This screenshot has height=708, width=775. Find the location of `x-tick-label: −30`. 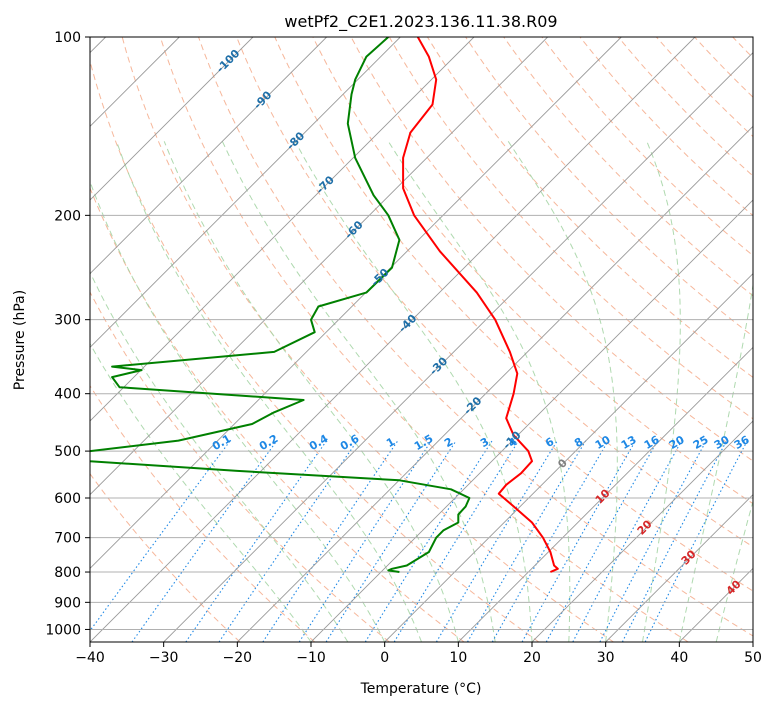

x-tick-label: −30 is located at coordinates (164, 658).